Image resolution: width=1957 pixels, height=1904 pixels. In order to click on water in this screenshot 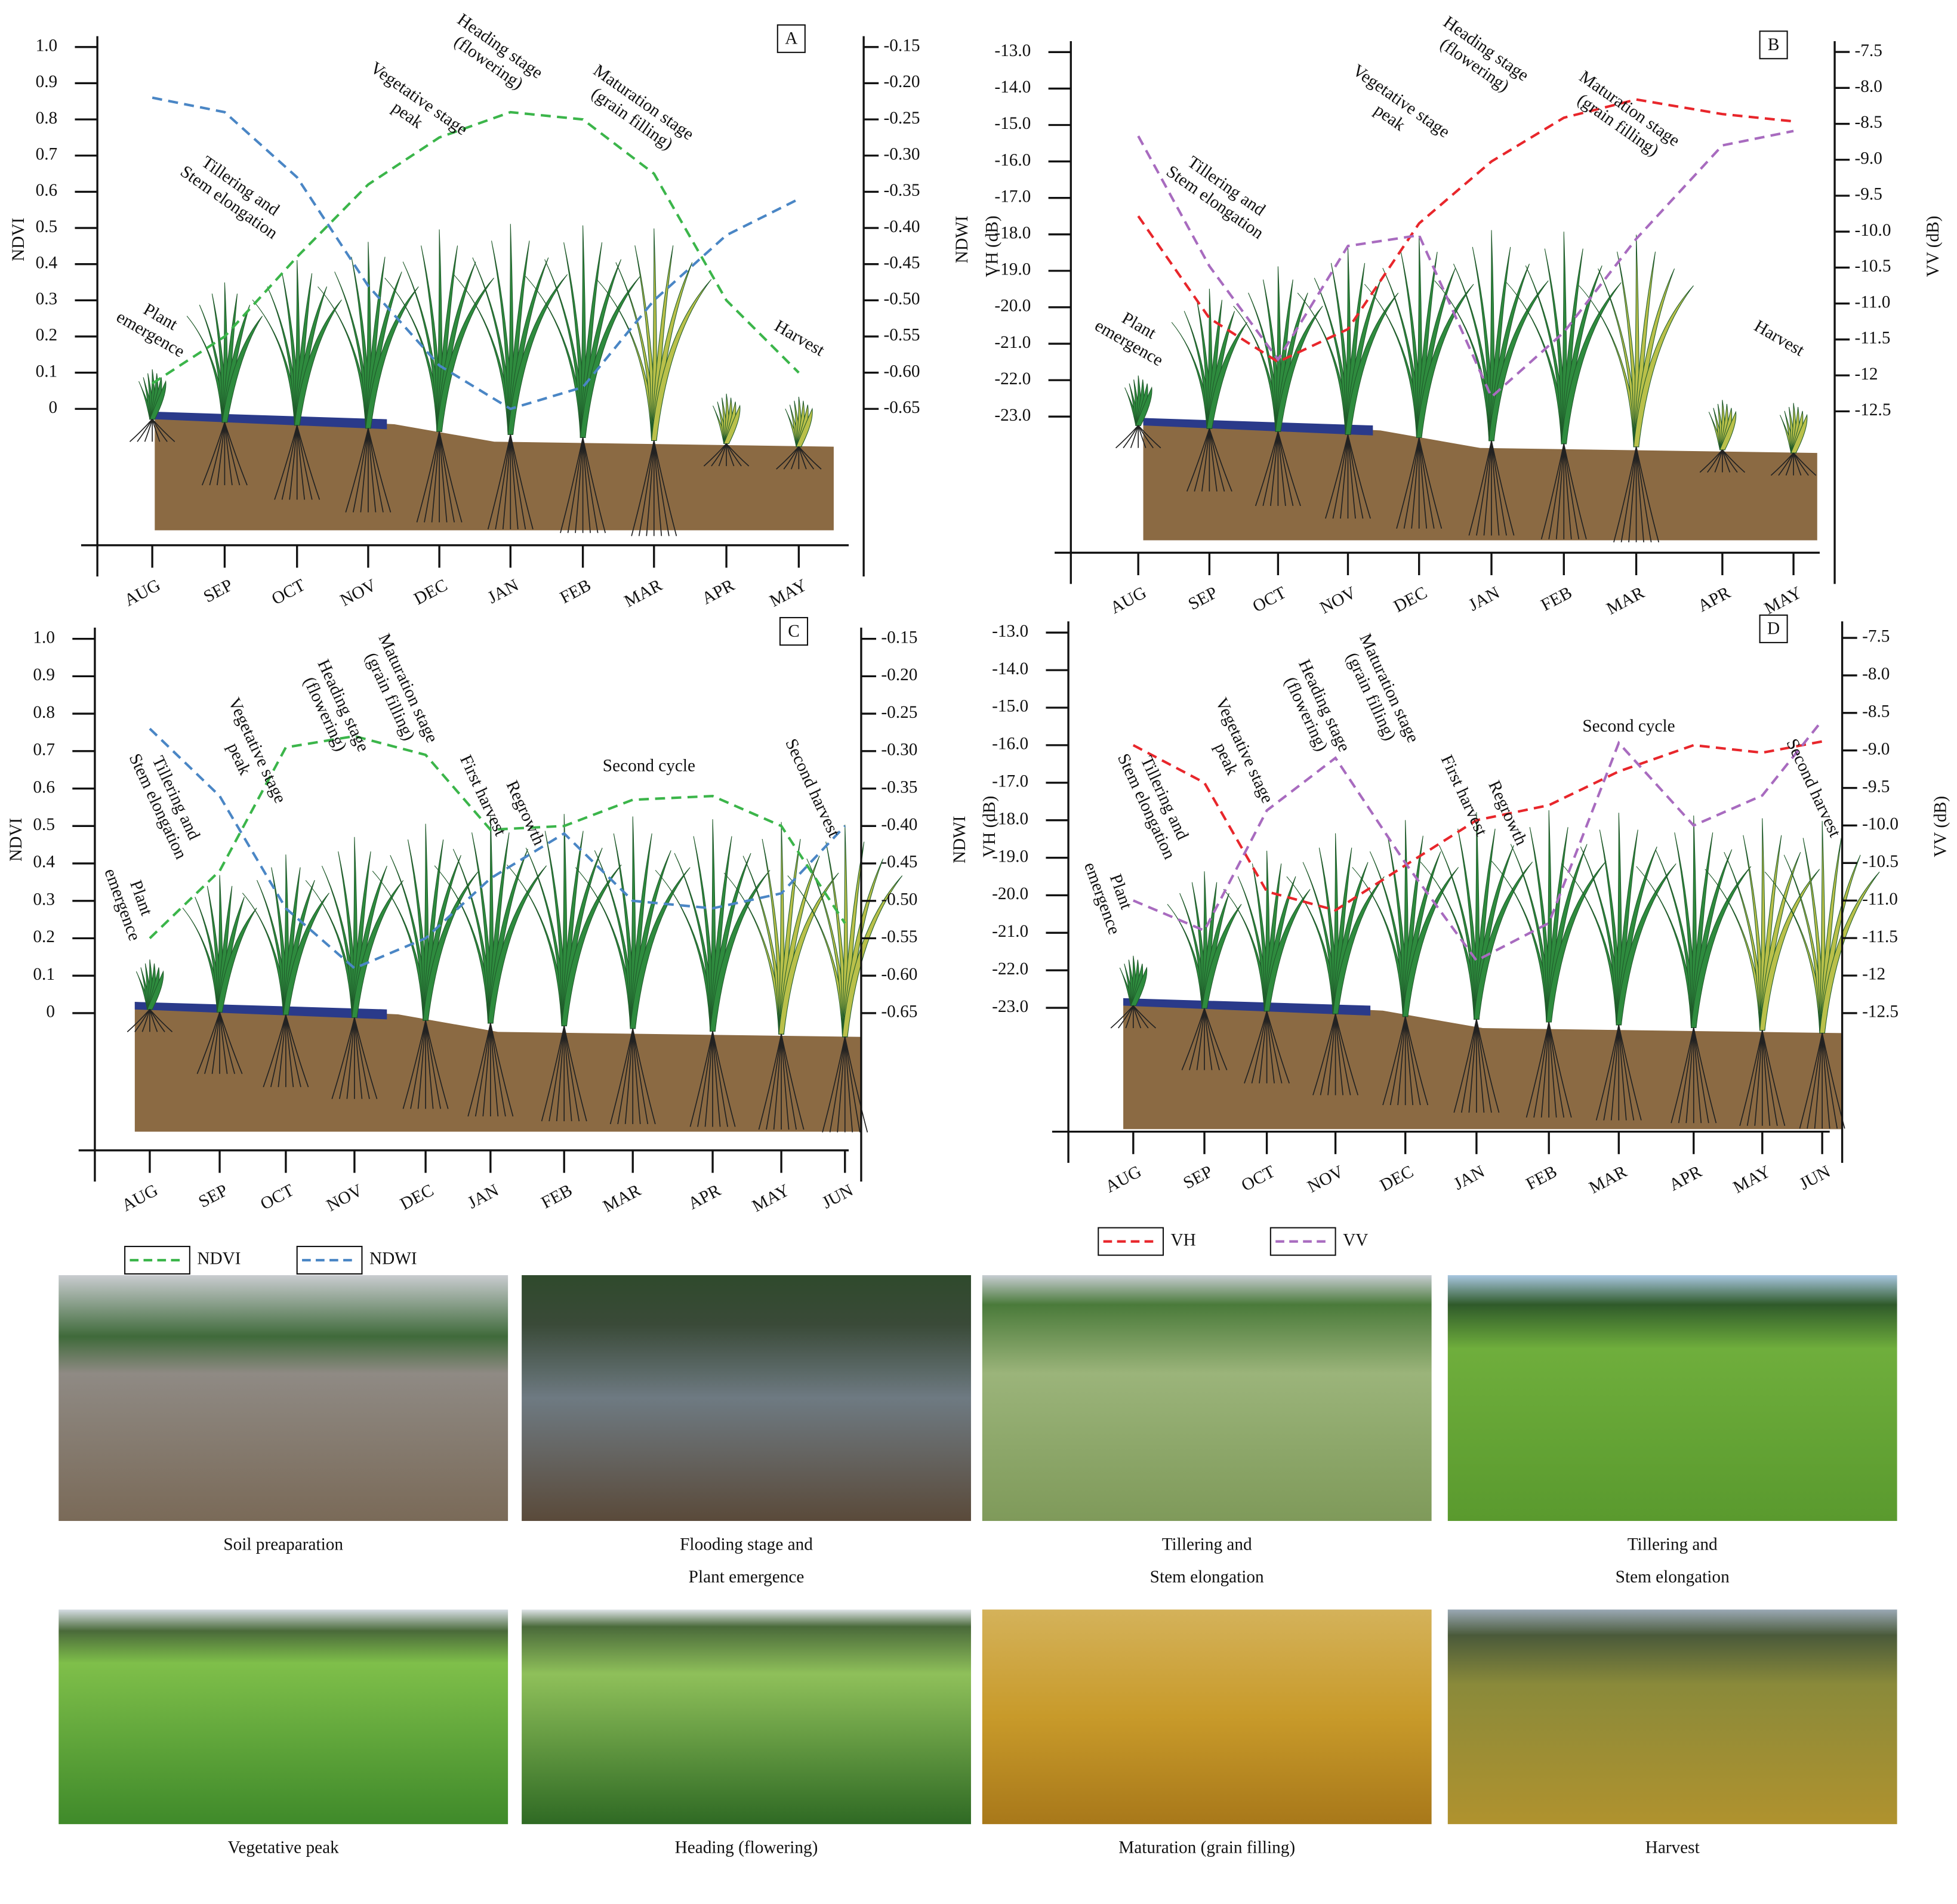, I will do `click(260, 1011)`.